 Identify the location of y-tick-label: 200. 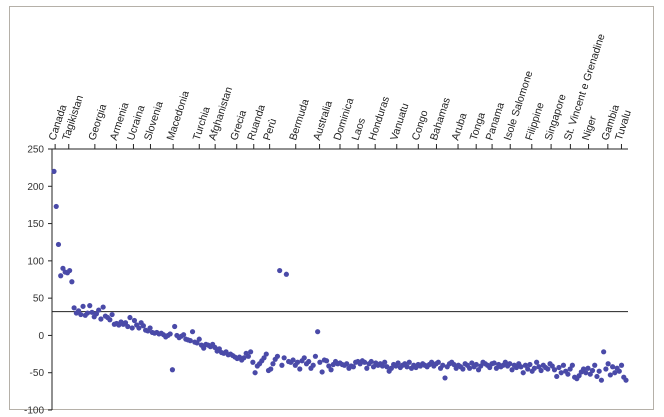
(35, 187).